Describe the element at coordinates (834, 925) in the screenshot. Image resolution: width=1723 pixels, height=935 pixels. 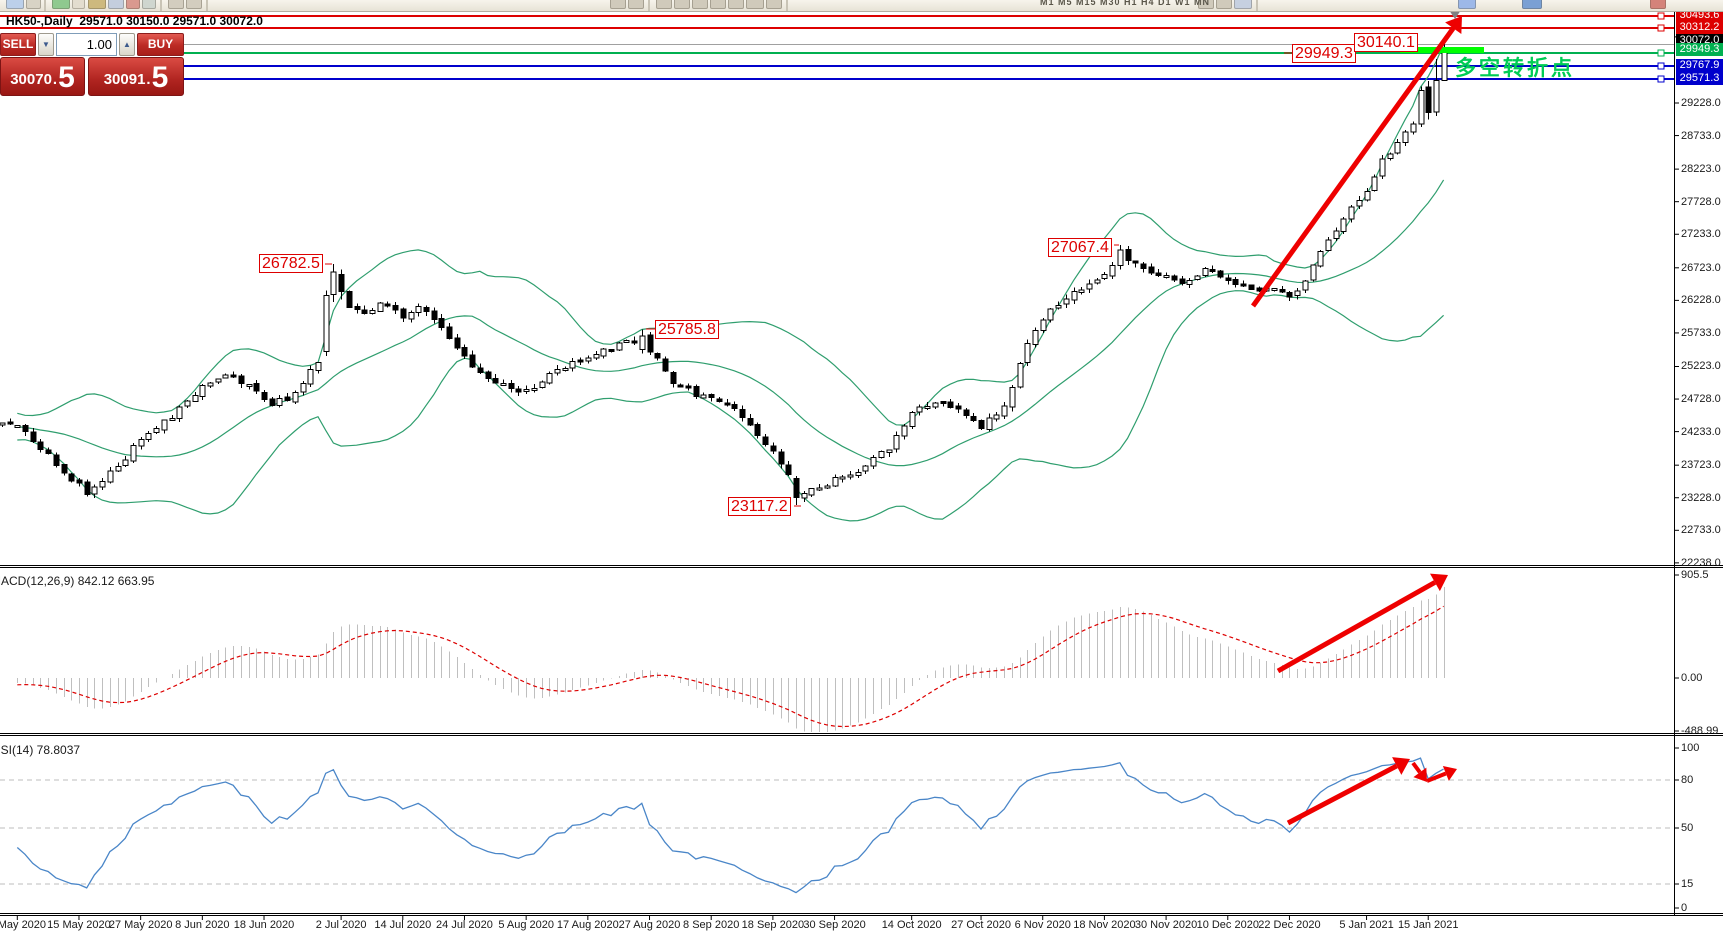
I see `date-label: 30 Sep 2020` at that location.